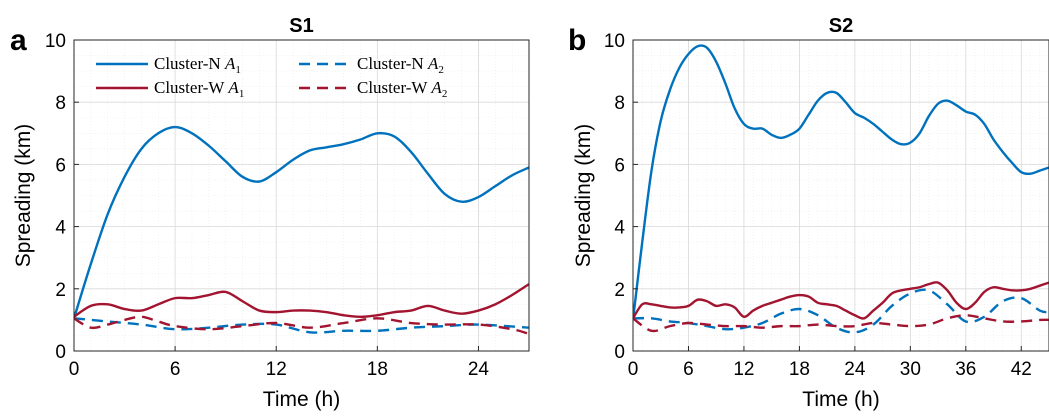 The height and width of the screenshot is (420, 1049). What do you see at coordinates (1021, 369) in the screenshot?
I see `x-tick-label: 42` at bounding box center [1021, 369].